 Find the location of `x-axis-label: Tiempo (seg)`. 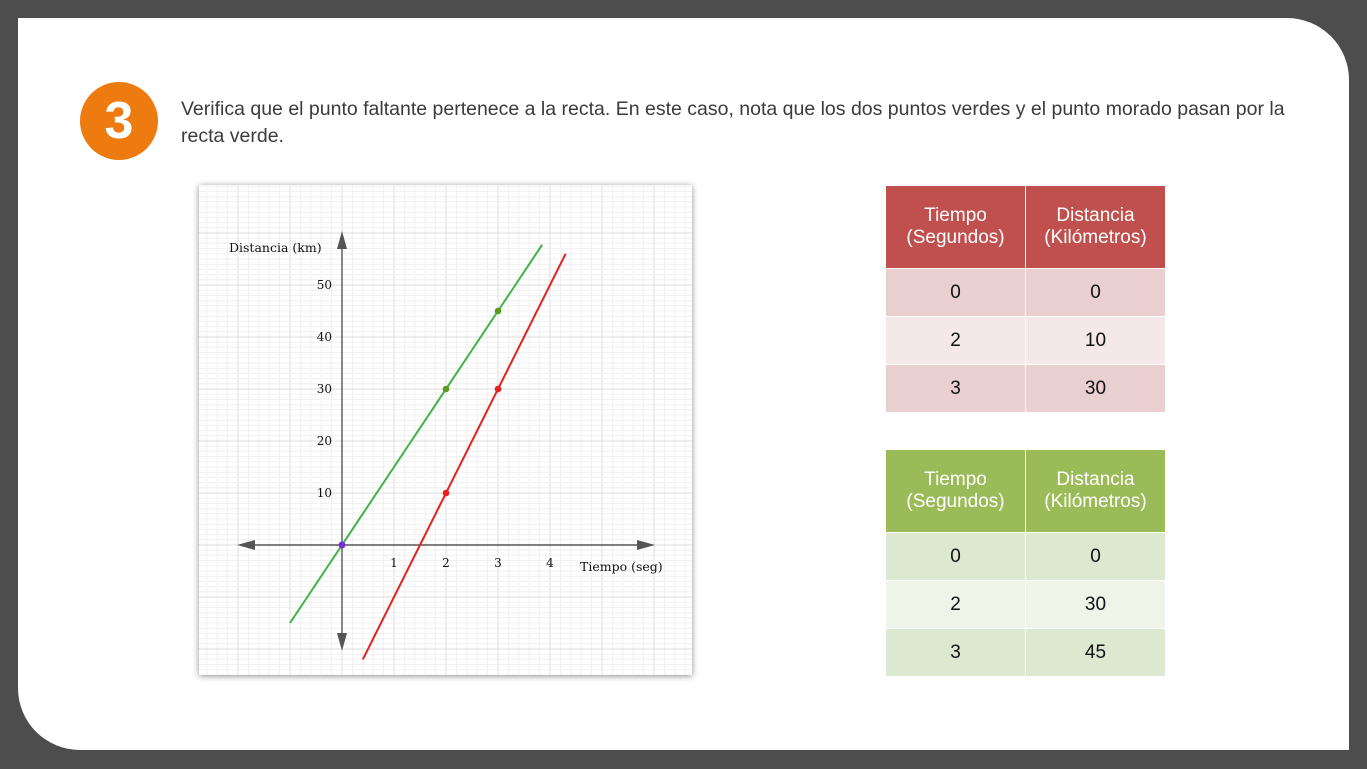

x-axis-label: Tiempo (seg) is located at coordinates (621, 566).